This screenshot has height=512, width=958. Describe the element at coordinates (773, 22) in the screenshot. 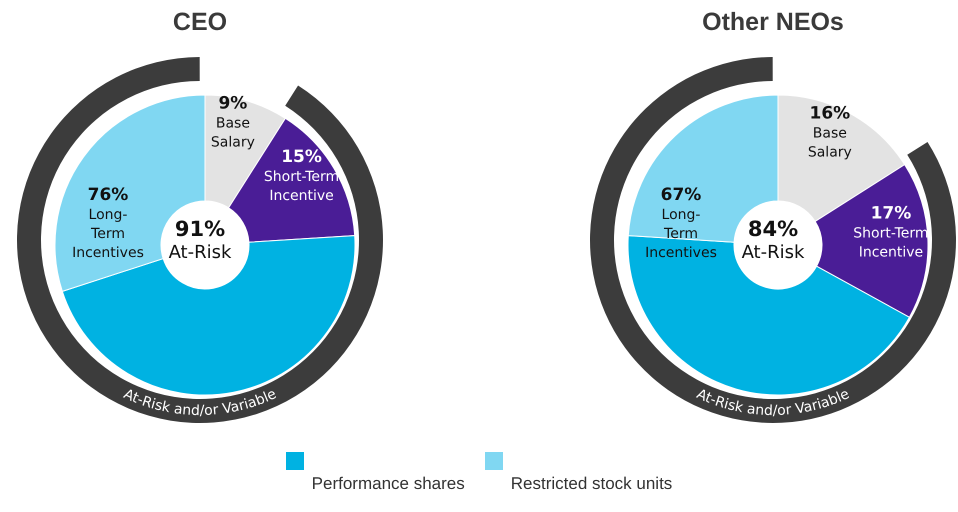

I see `chart-title: Other NEOs` at that location.